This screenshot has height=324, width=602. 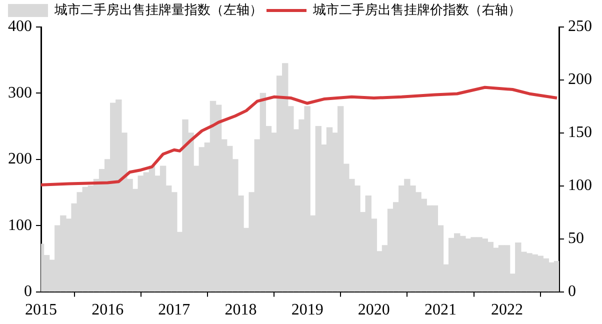 I want to click on legend-label: 城市二手房出售挂牌价指数（右轴）, so click(x=416, y=10).